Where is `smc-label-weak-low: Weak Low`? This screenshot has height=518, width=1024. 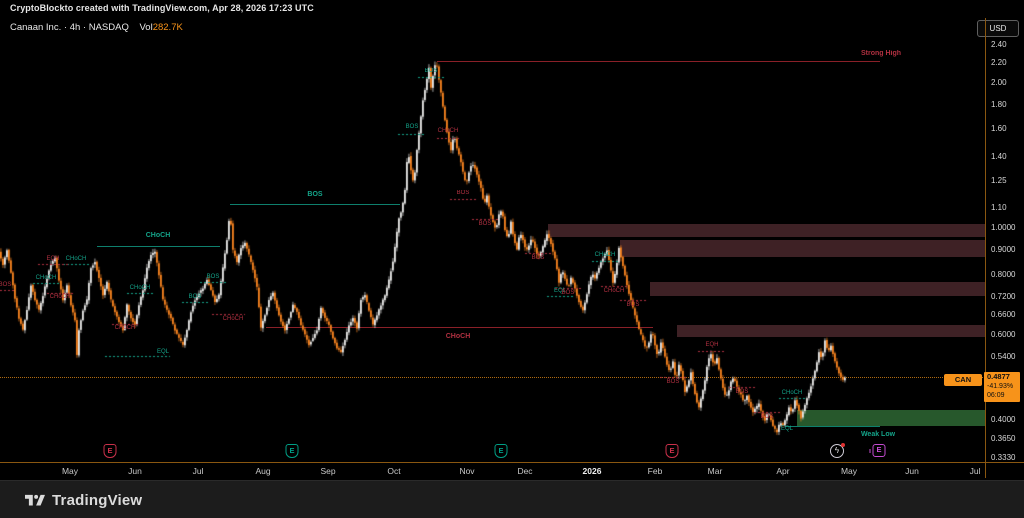 smc-label-weak-low: Weak Low is located at coordinates (878, 434).